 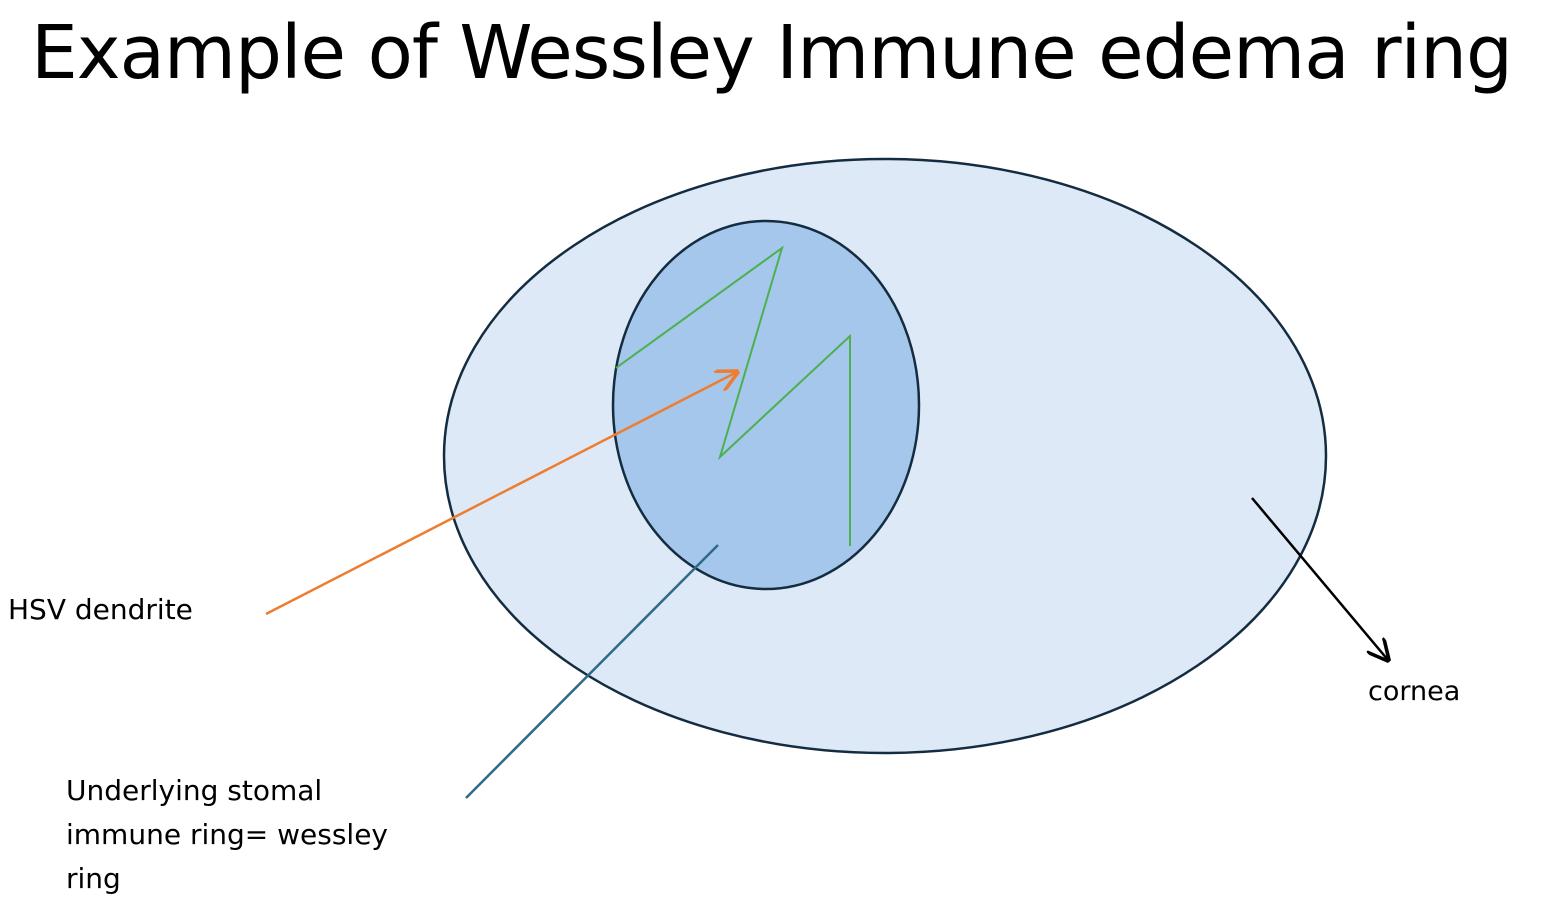 What do you see at coordinates (194, 790) in the screenshot?
I see `immune-ring-label-line-1: Underlying stomal` at bounding box center [194, 790].